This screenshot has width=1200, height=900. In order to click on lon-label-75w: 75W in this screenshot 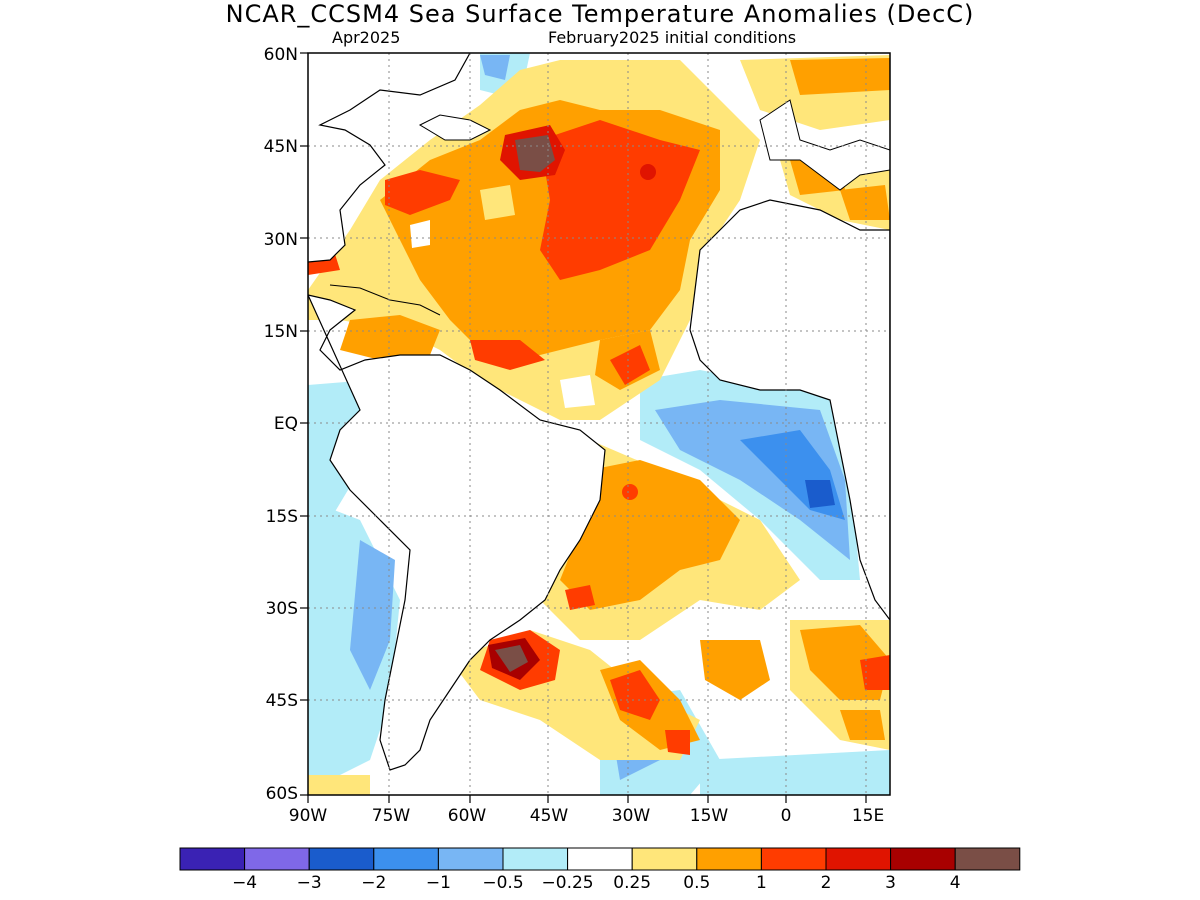, I will do `click(391, 816)`.